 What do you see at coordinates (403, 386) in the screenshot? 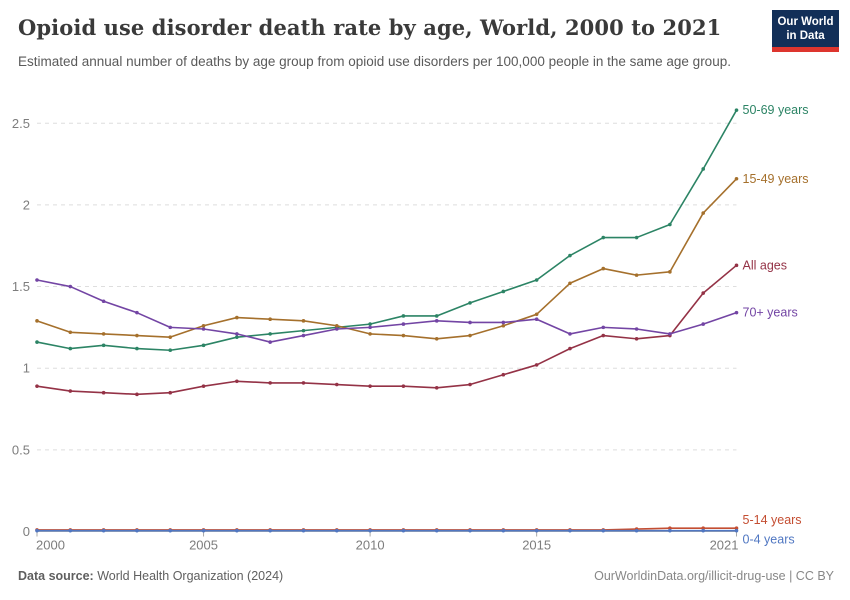
I see `series-marker-all-ages-2011` at bounding box center [403, 386].